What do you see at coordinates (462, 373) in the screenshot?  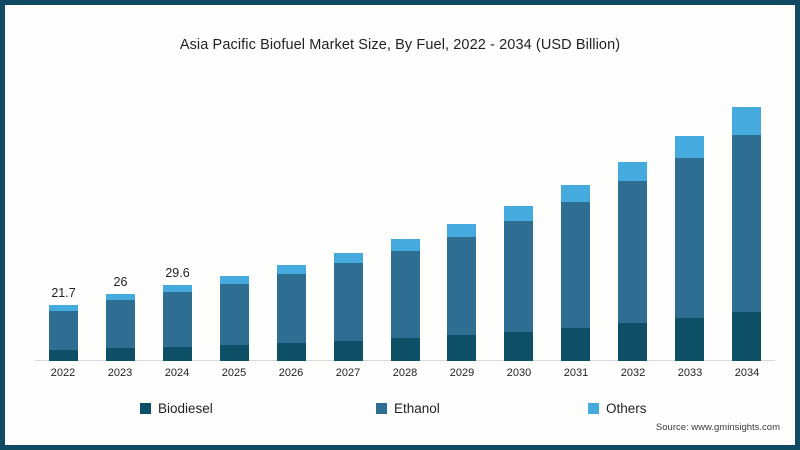 I see `x-tick-label: 2029` at bounding box center [462, 373].